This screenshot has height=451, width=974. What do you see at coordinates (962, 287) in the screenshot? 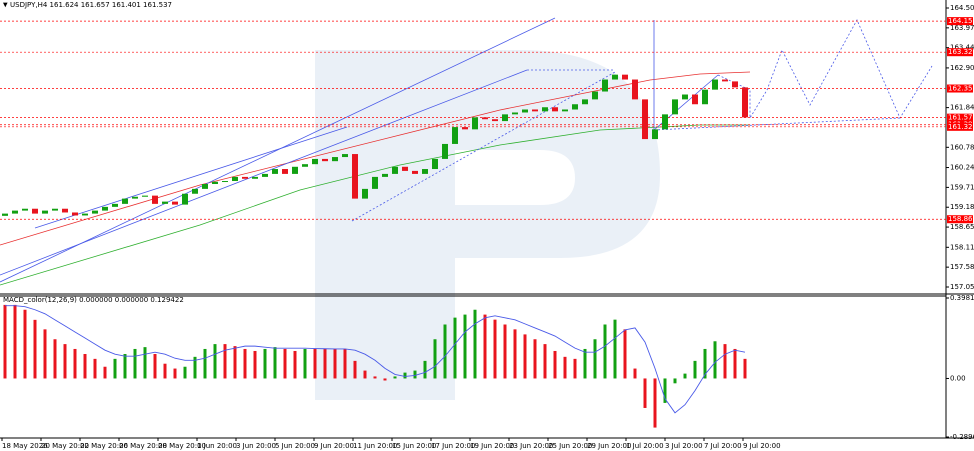
I see `y-tick-label: 157.050` at bounding box center [962, 287].